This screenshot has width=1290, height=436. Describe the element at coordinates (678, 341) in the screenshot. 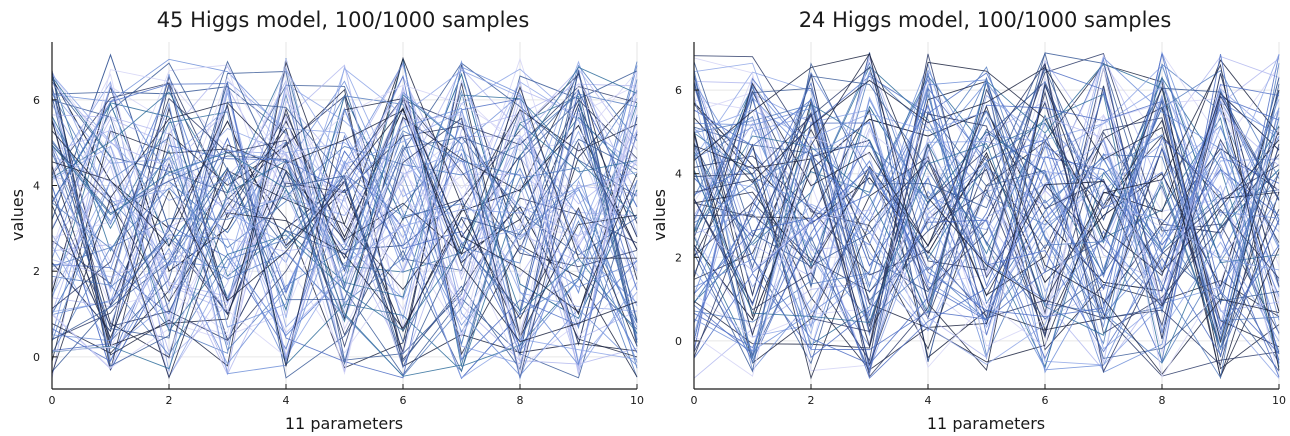

I see `y-tick-label: 0` at that location.